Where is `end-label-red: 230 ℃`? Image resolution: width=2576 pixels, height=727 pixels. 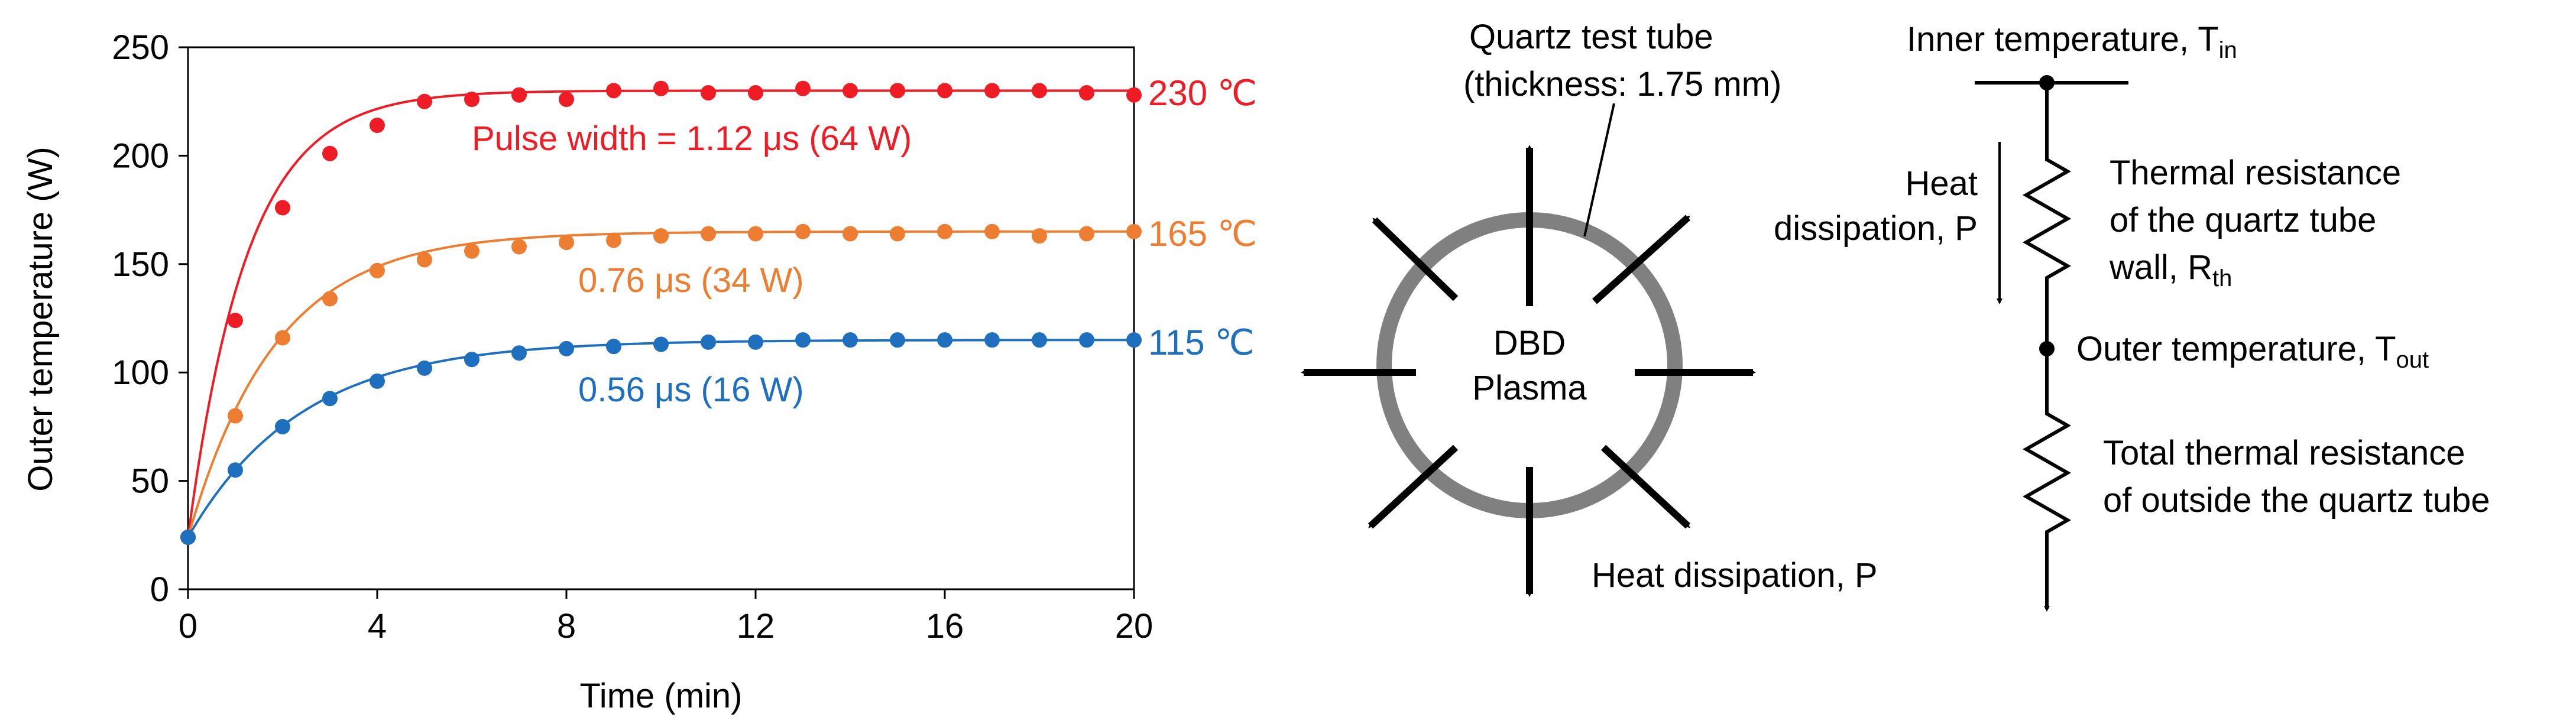 end-label-red: 230 ℃ is located at coordinates (1202, 93).